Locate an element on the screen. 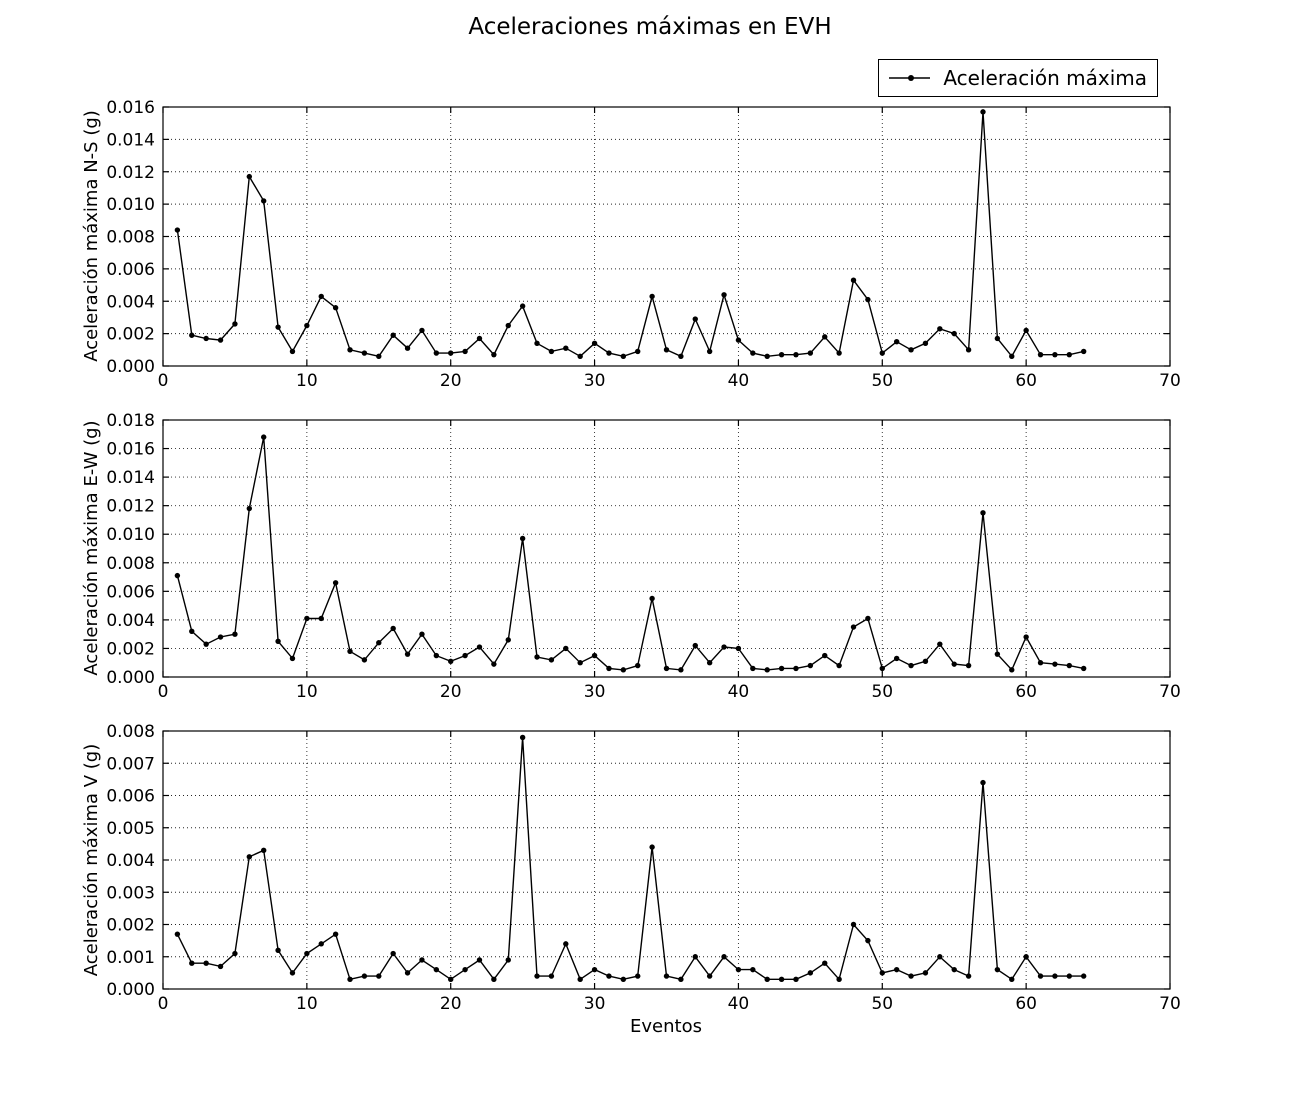 This screenshot has height=1100, width=1300. chart-title: Aceleraciones máximas en EVH is located at coordinates (650, 27).